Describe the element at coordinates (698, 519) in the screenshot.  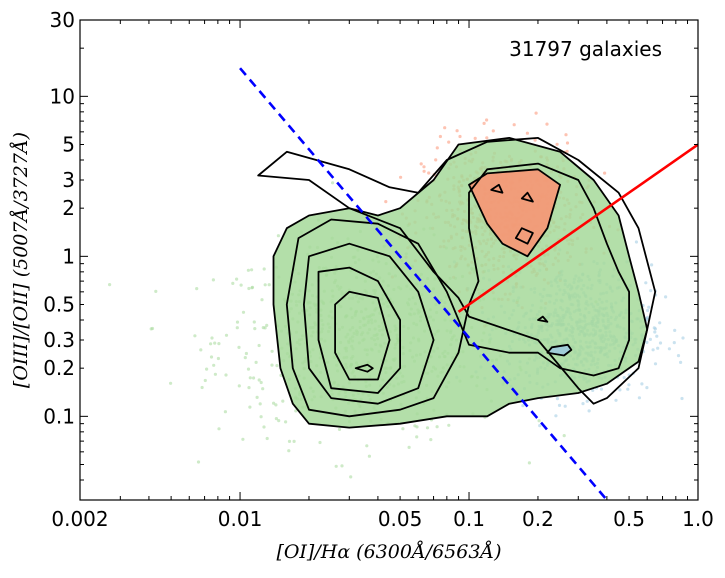
I see `x-tick-label: 1.0` at that location.